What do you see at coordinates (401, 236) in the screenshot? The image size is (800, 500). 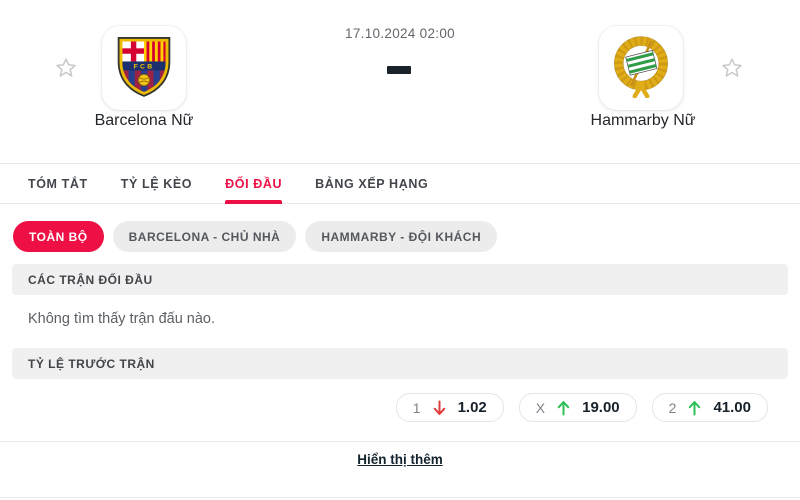 I see `filter-away-team: HAMMARBY - ĐỘI KHÁCH` at bounding box center [401, 236].